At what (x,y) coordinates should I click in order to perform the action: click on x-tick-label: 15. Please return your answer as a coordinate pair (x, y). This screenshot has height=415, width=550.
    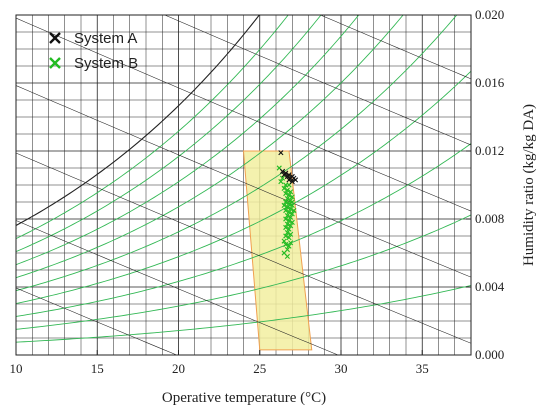
    Looking at the image, I should click on (97, 368).